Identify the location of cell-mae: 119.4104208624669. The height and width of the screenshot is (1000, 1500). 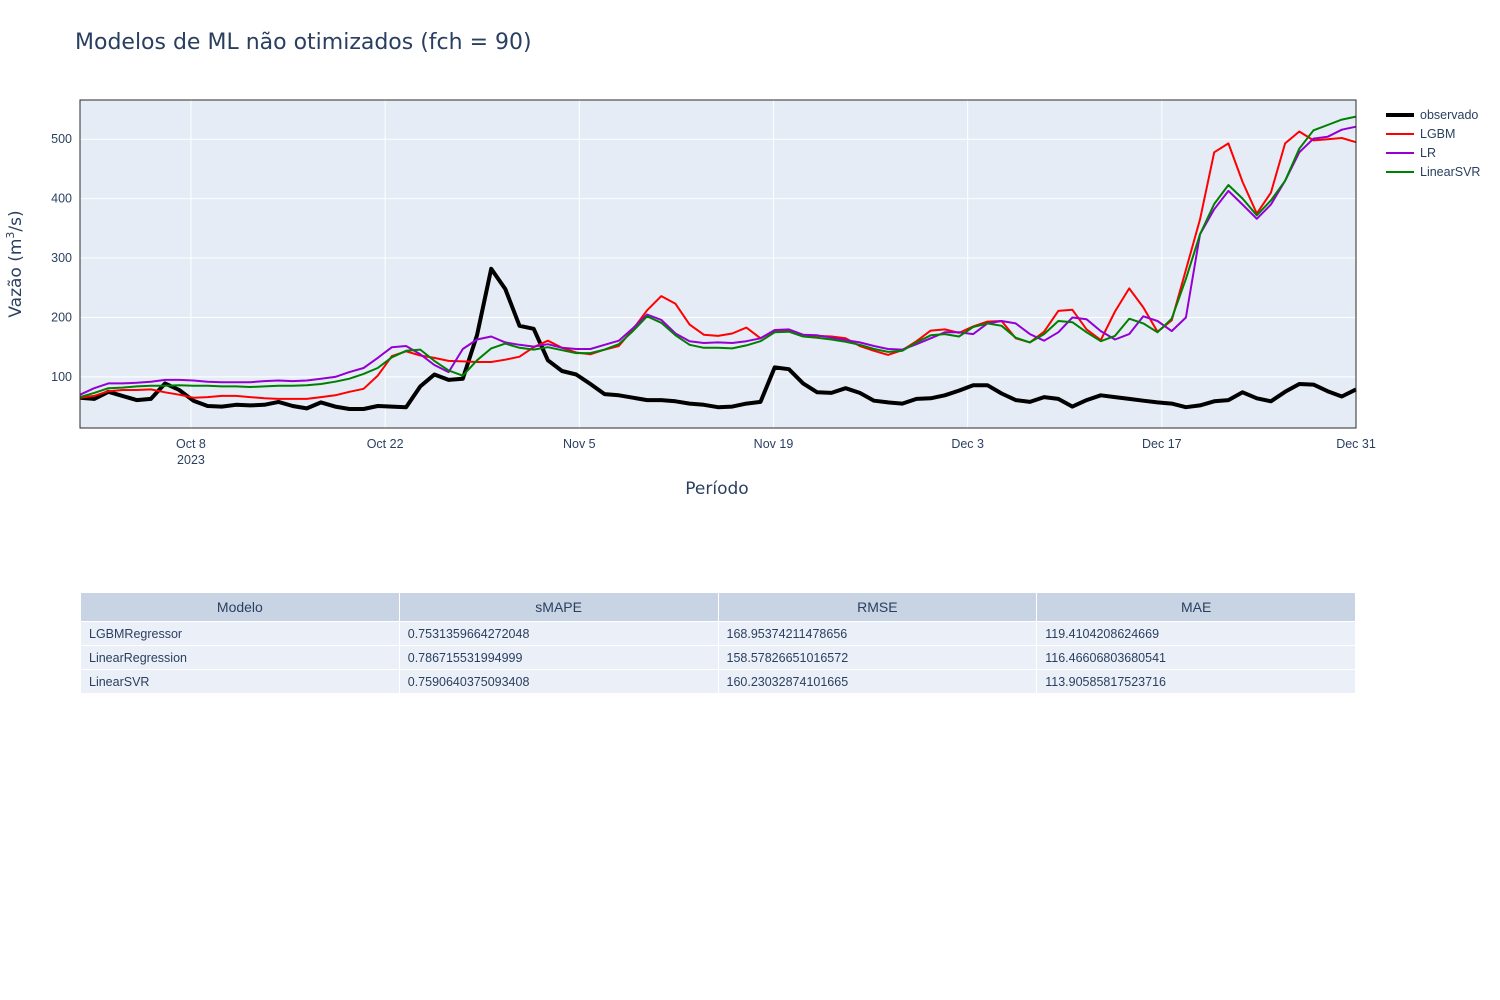
(1196, 633).